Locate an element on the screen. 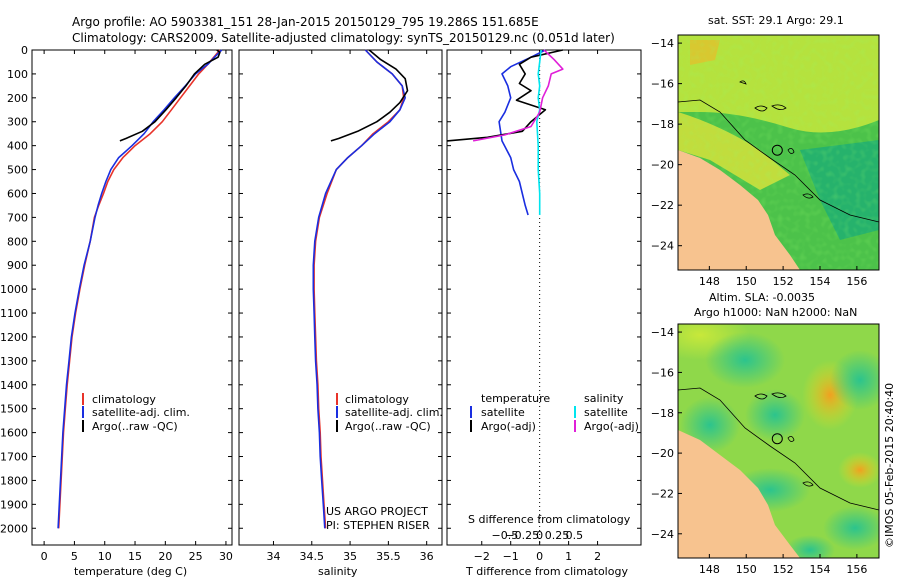 This screenshot has height=580, width=900. series-line-s-satellite is located at coordinates (538, 132).